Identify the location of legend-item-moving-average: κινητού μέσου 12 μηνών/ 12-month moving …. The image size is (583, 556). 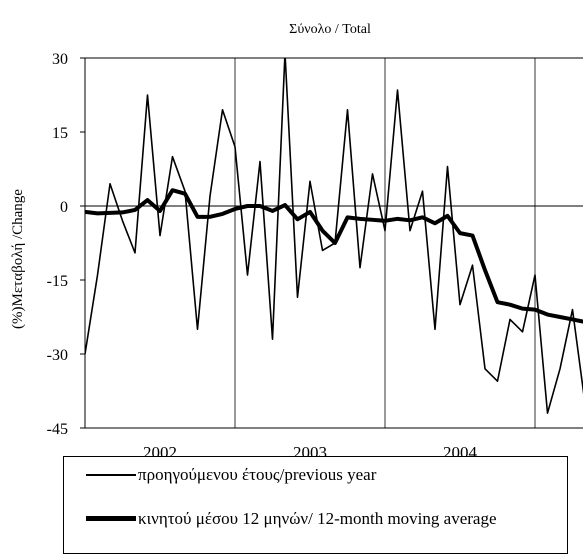
(297, 518).